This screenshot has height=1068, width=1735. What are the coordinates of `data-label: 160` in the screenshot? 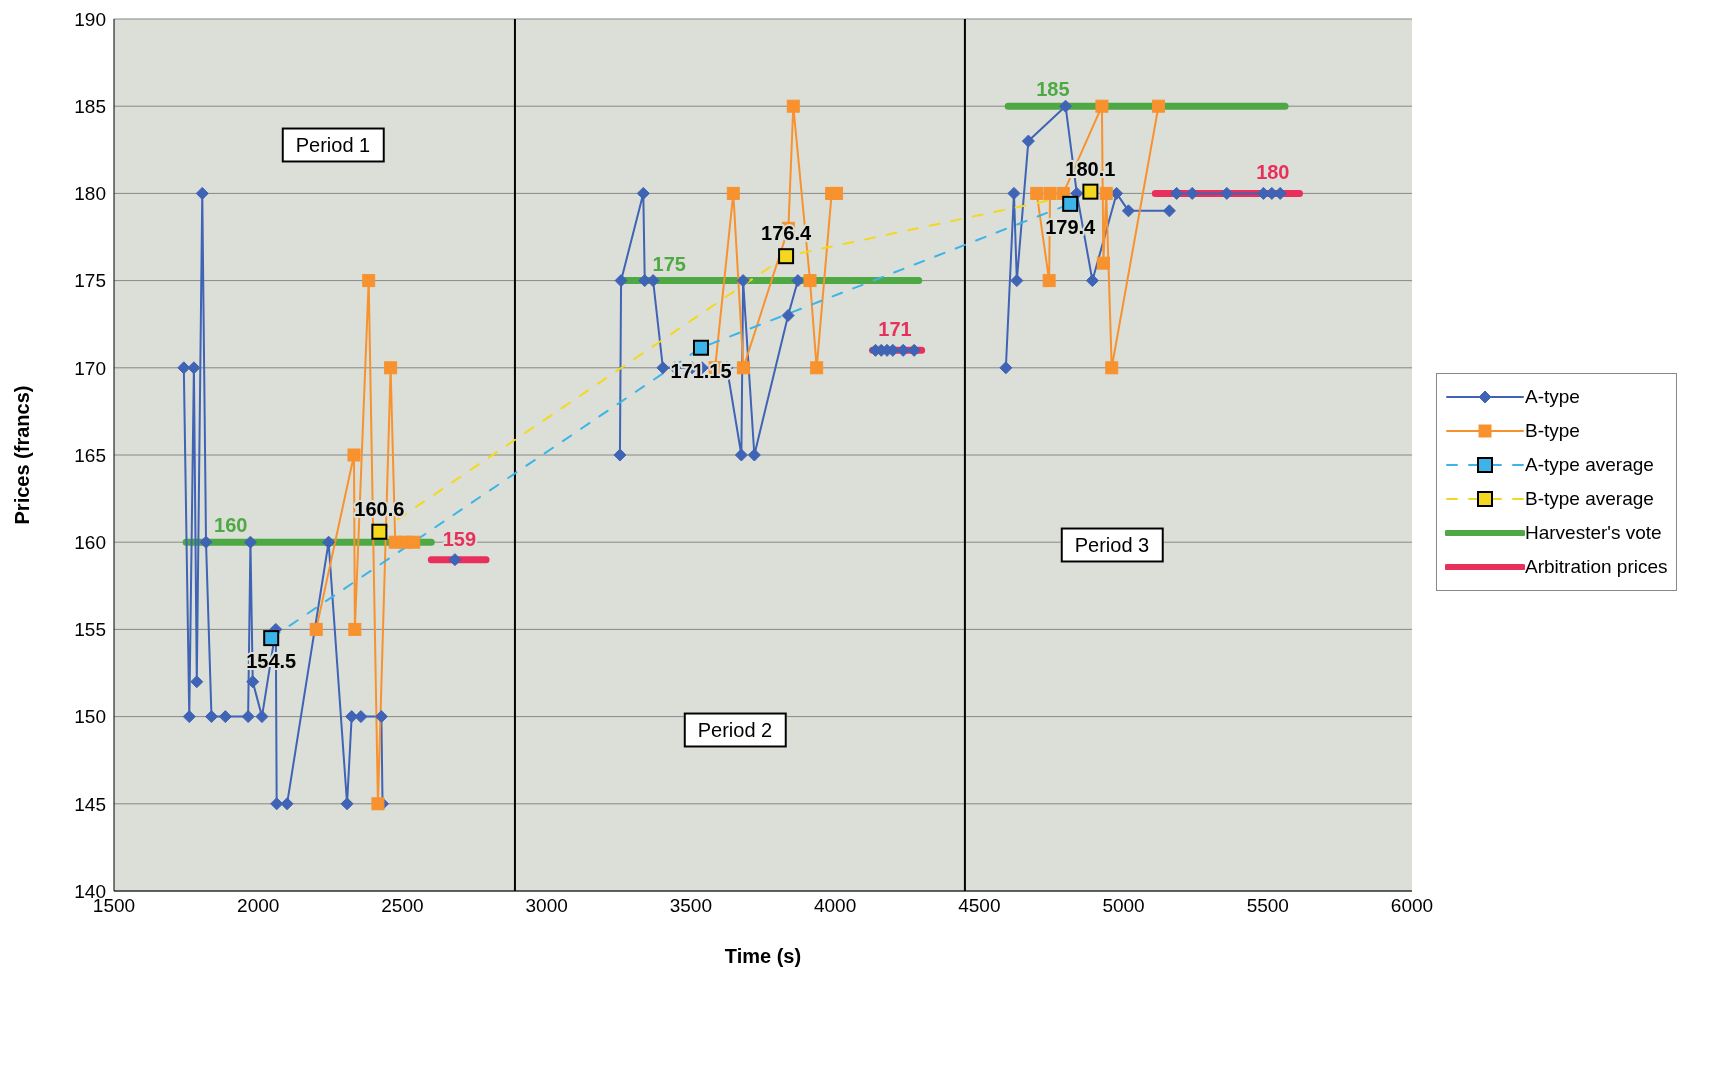 It's located at (231, 525).